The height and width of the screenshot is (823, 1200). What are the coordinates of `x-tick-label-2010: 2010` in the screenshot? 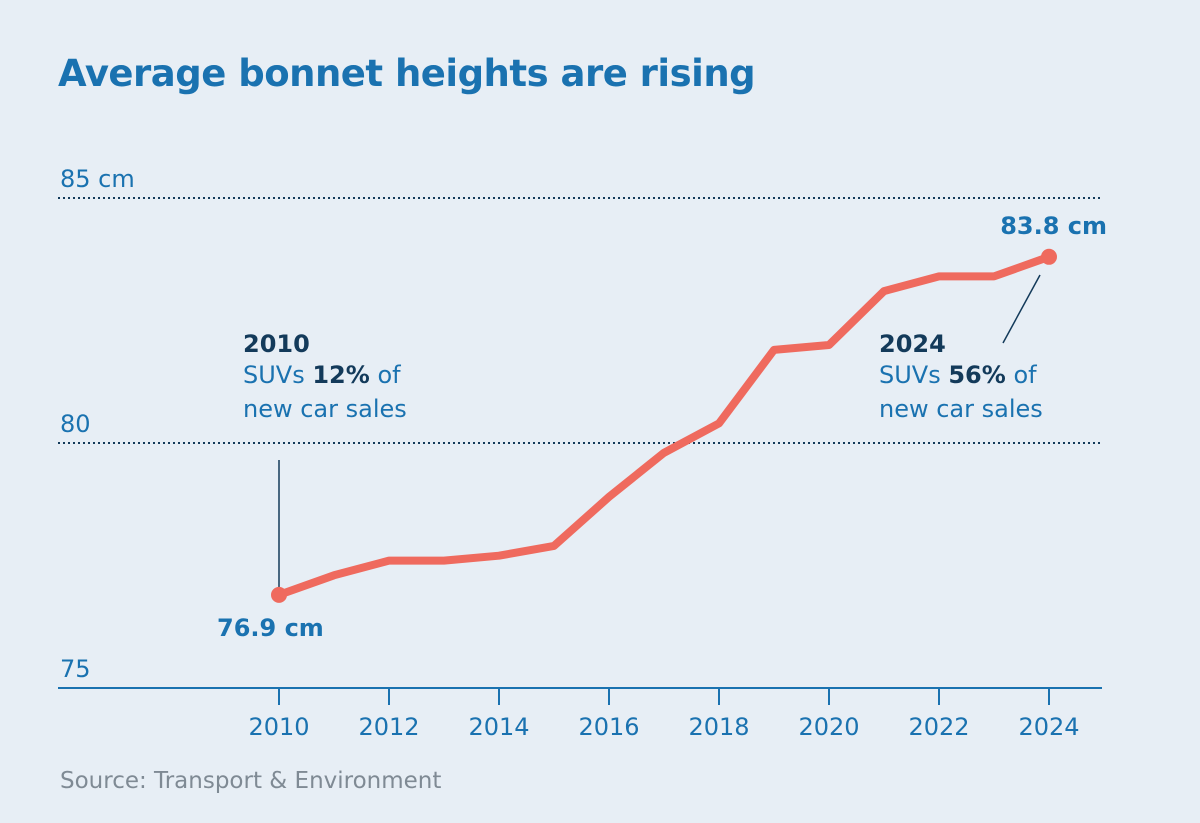 It's located at (278, 727).